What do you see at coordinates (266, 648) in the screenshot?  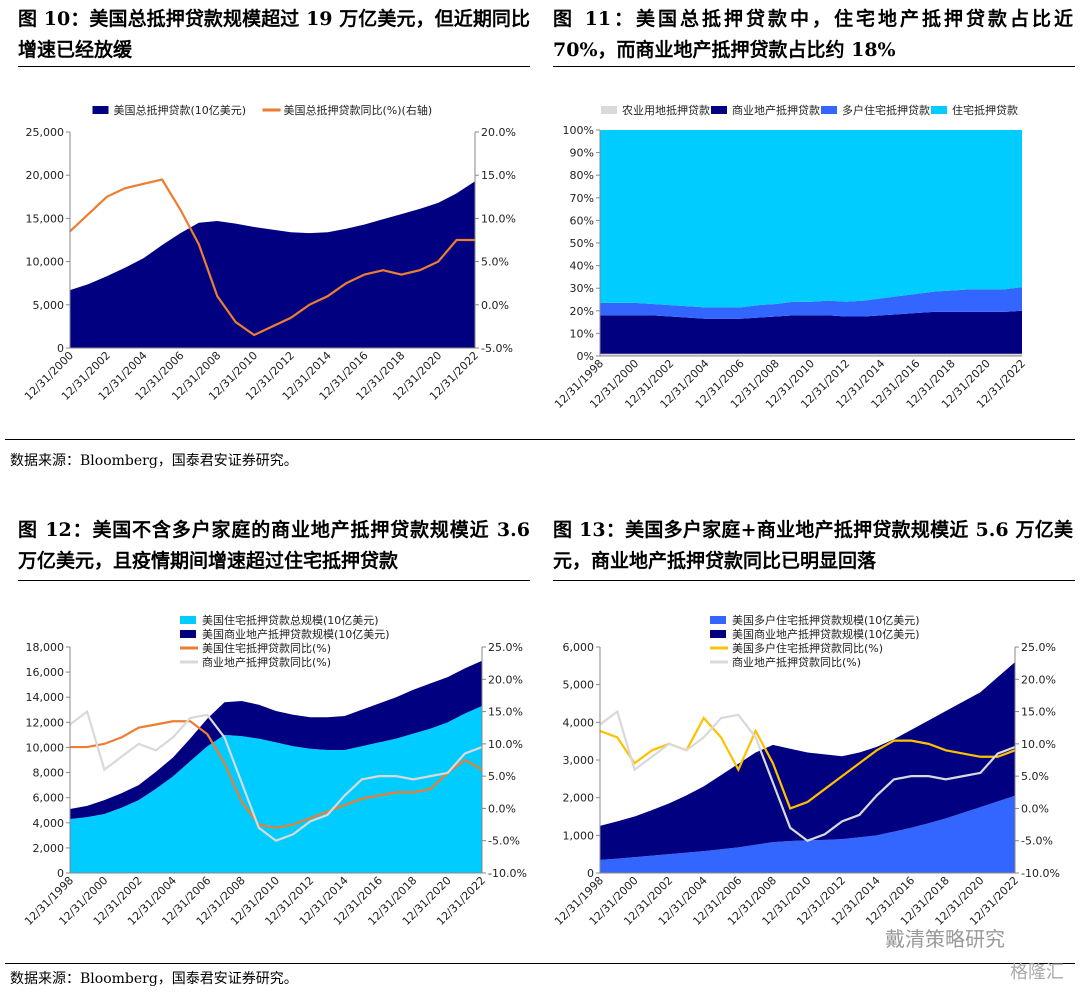 I see `legend-label: 美国住宅抵押贷款同比(%)` at bounding box center [266, 648].